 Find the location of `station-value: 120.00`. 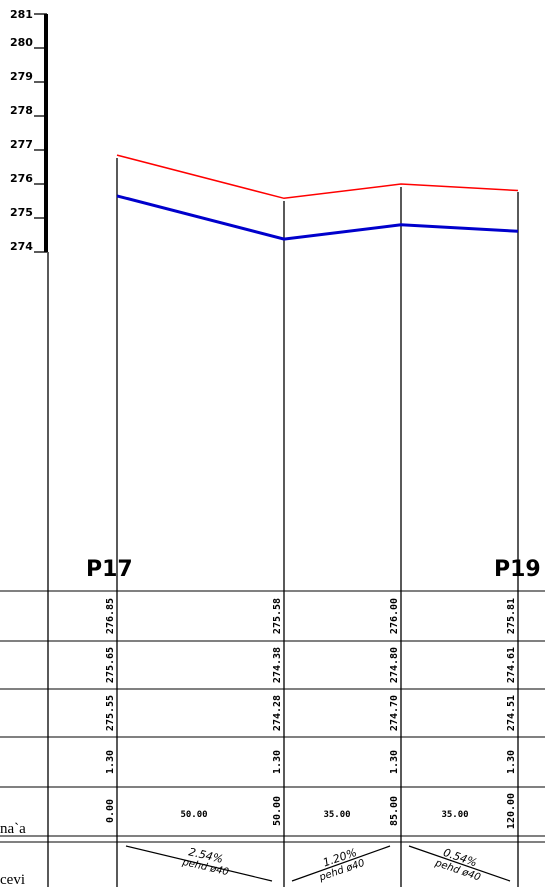

station-value: 120.00 is located at coordinates (511, 811).